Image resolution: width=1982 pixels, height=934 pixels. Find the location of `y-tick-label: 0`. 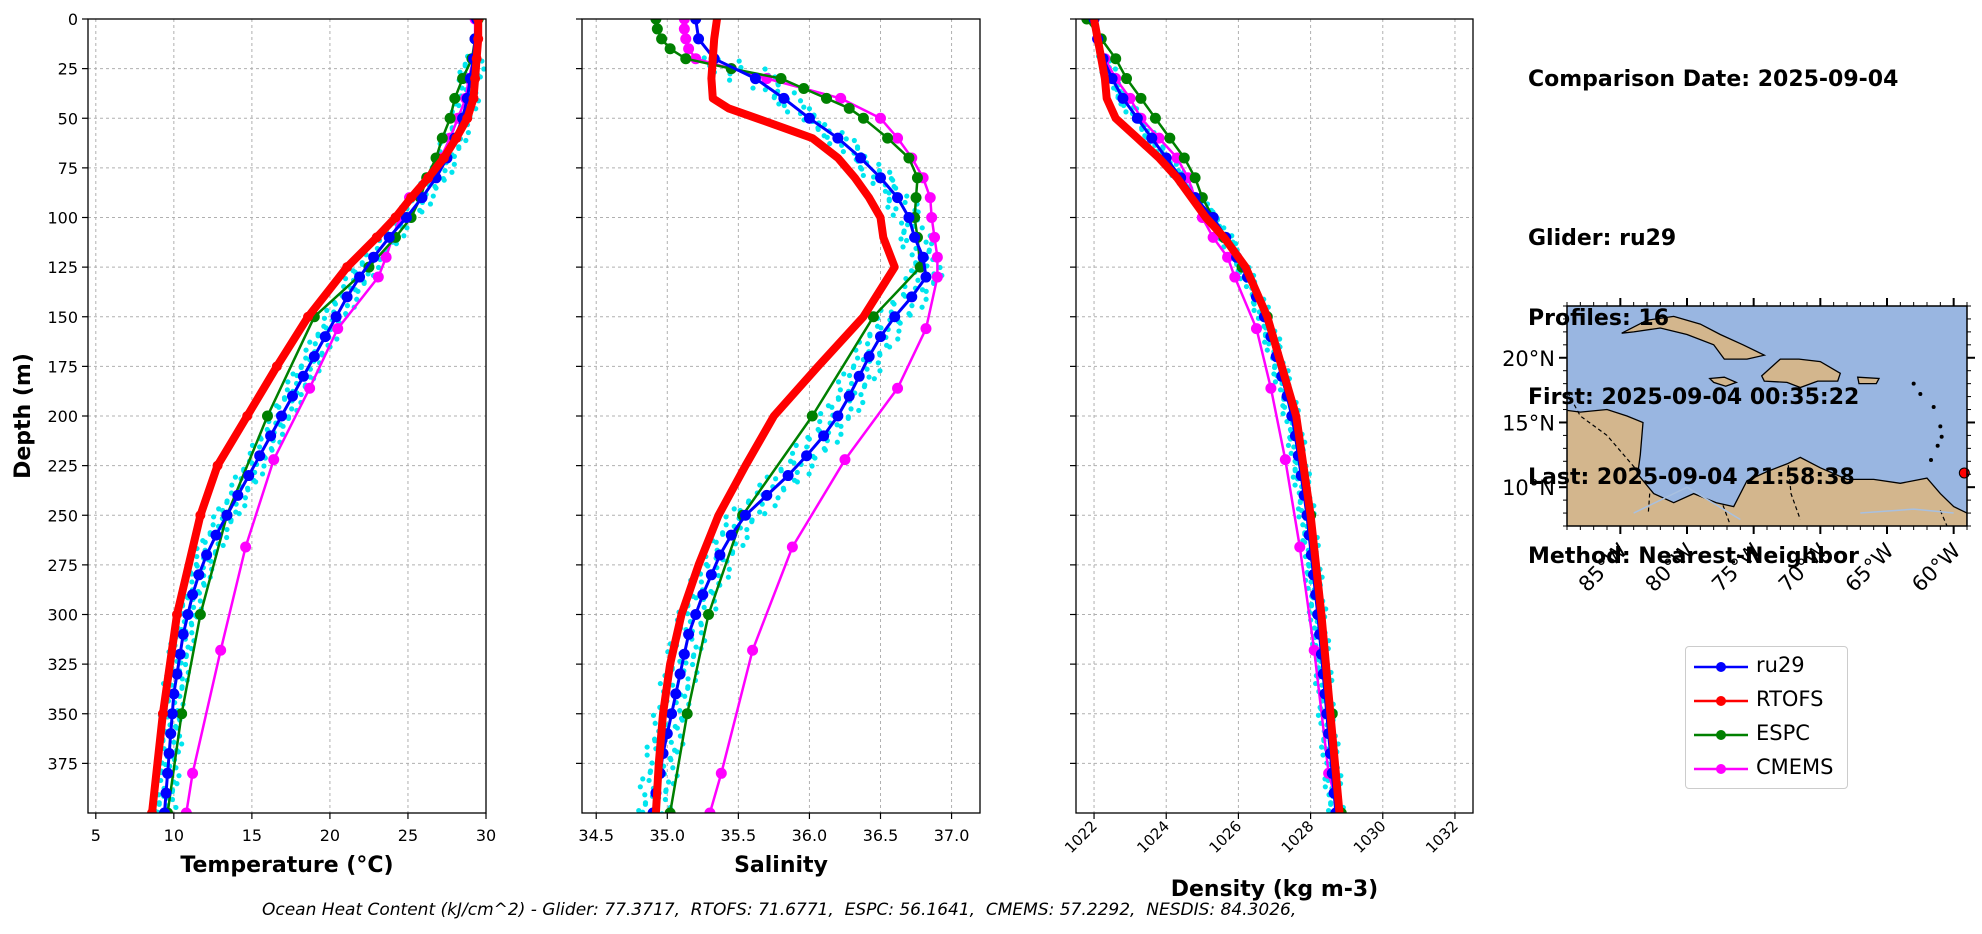

y-tick-label: 0 is located at coordinates (73, 19).